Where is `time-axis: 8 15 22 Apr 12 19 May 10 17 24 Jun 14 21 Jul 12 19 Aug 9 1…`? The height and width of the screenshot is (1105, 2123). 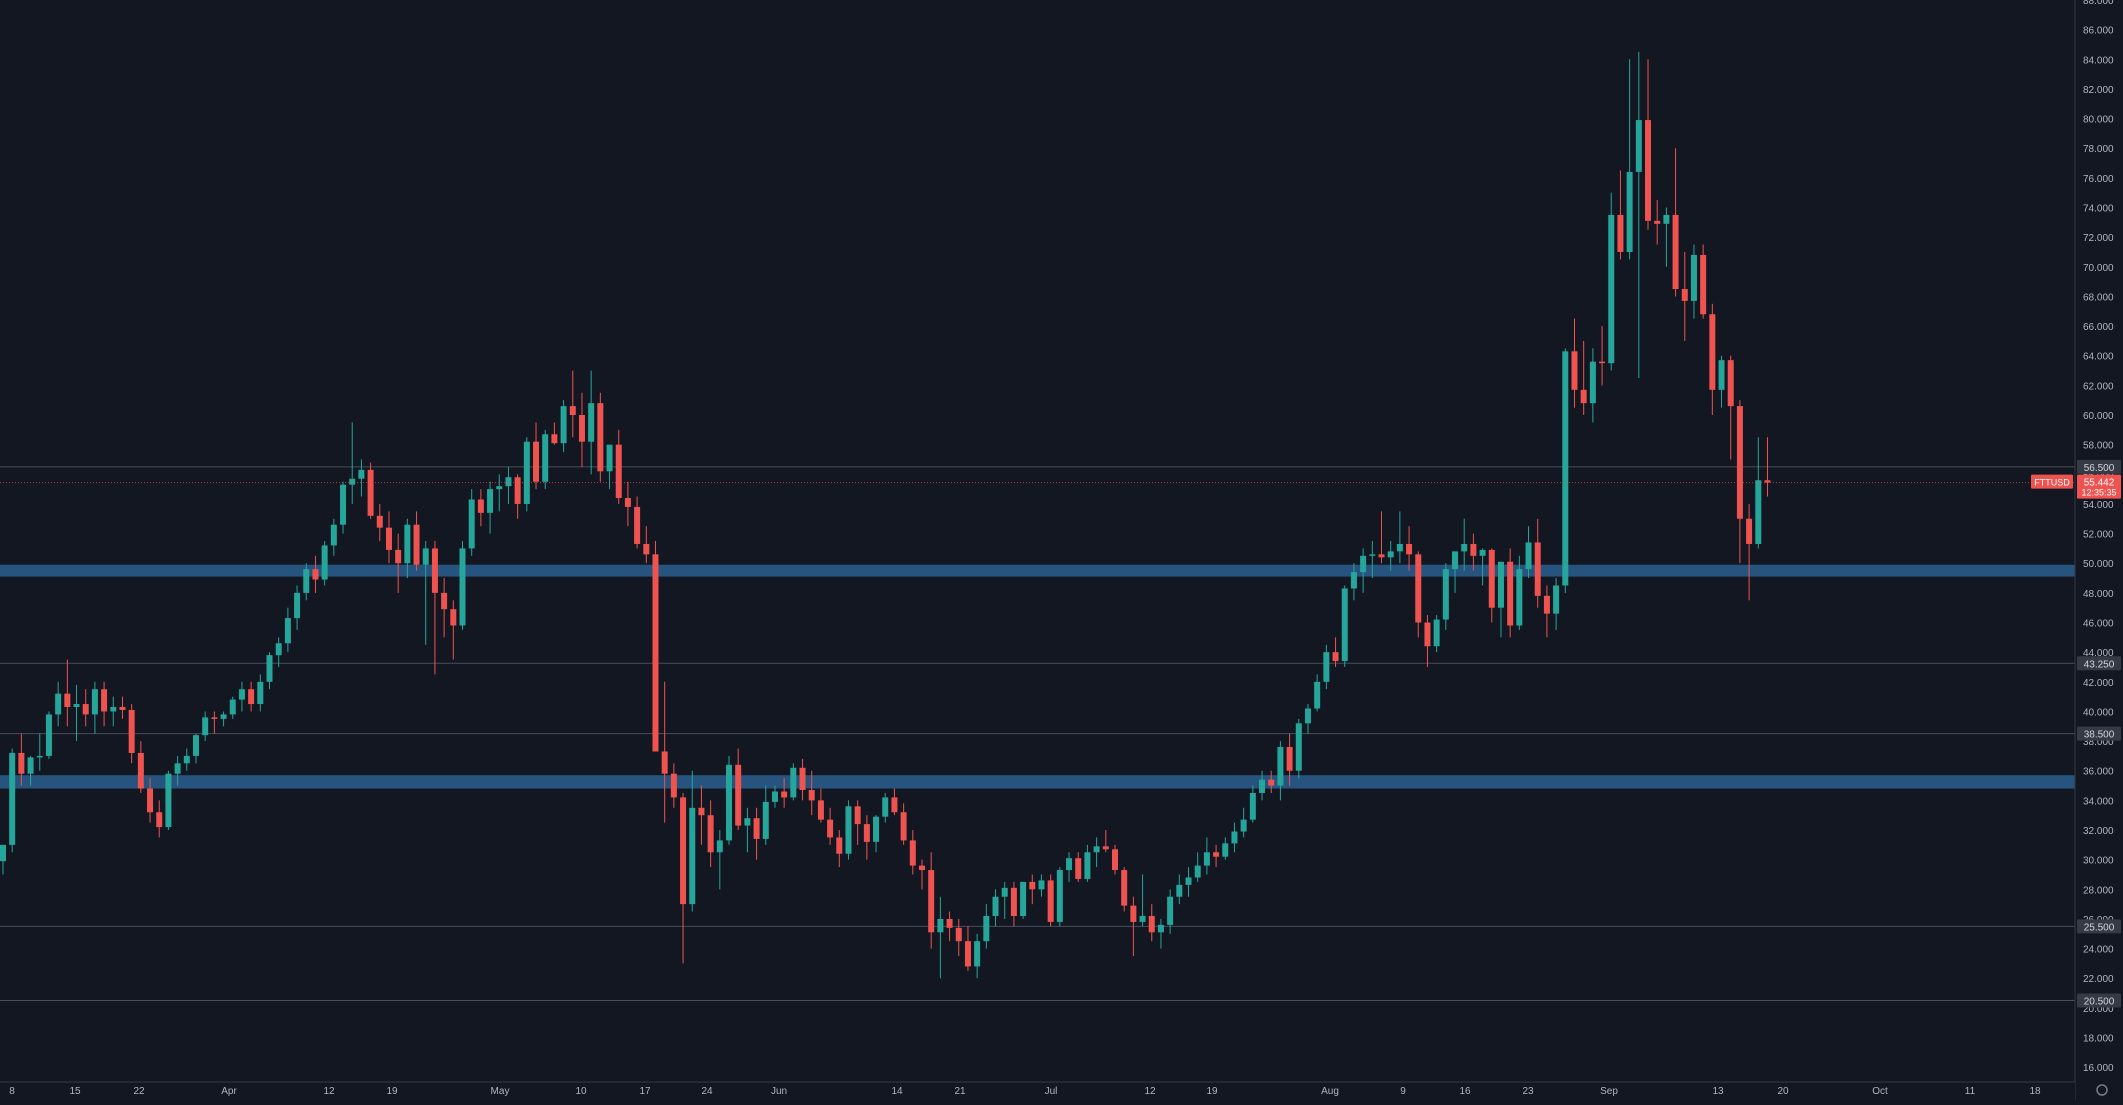 time-axis: 8 15 22 Apr 12 19 May 10 17 24 Jun 14 21 Jul 12 19 Aug 9 1… is located at coordinates (1037, 1090).